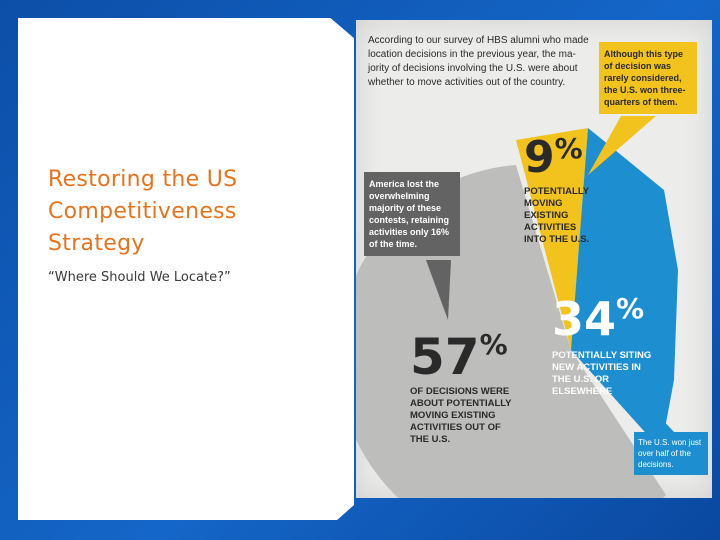 The width and height of the screenshot is (720, 540). What do you see at coordinates (539, 157) in the screenshot?
I see `big-number-9-value: 9` at bounding box center [539, 157].